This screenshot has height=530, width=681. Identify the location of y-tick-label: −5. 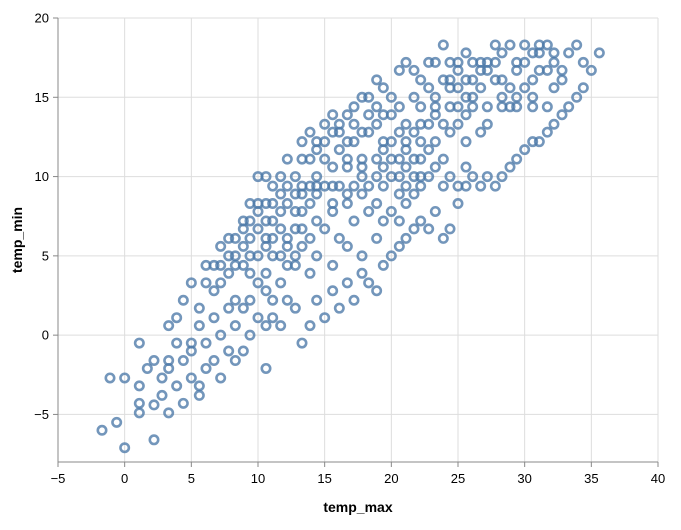
(41, 414).